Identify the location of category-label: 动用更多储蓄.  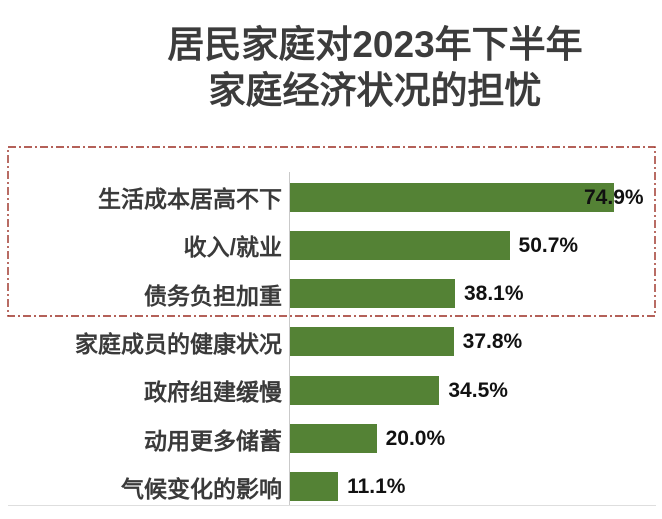
(213, 440).